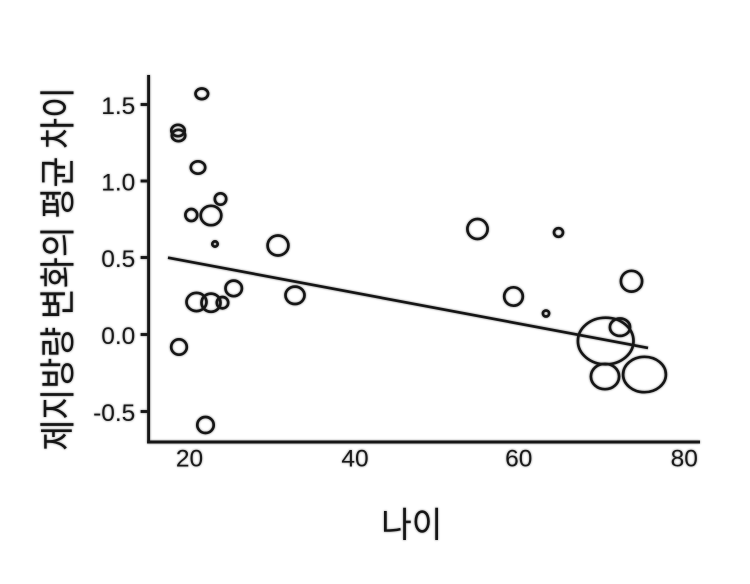 This screenshot has height=584, width=750. I want to click on svg-text: 20, so click(189, 459).